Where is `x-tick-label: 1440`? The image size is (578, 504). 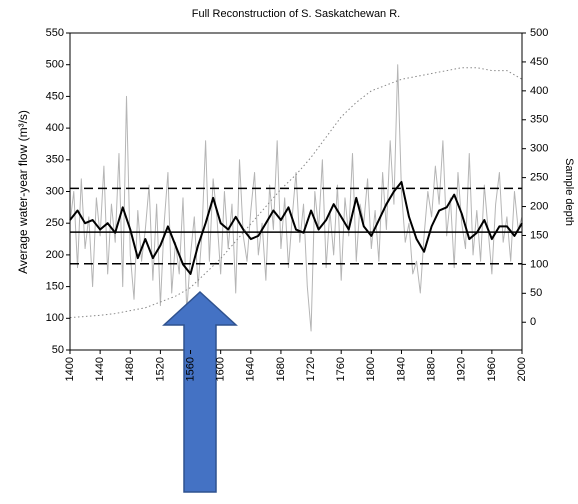 x-tick-label: 1440 is located at coordinates (100, 369).